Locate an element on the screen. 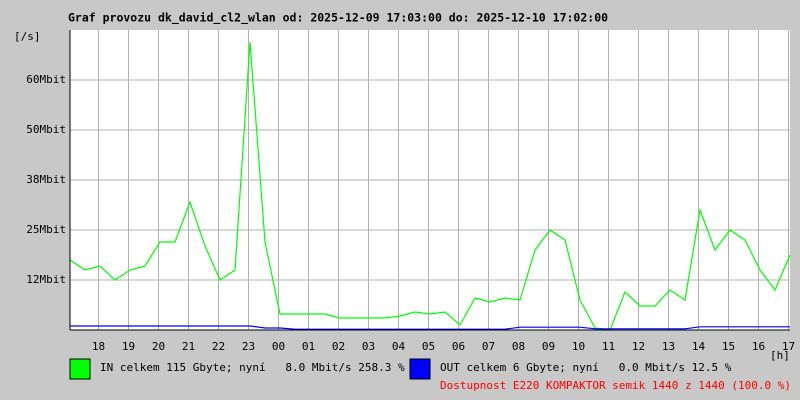 Image resolution: width=800 pixels, height=400 pixels. y-tick-label: 25Mbit is located at coordinates (46, 229).